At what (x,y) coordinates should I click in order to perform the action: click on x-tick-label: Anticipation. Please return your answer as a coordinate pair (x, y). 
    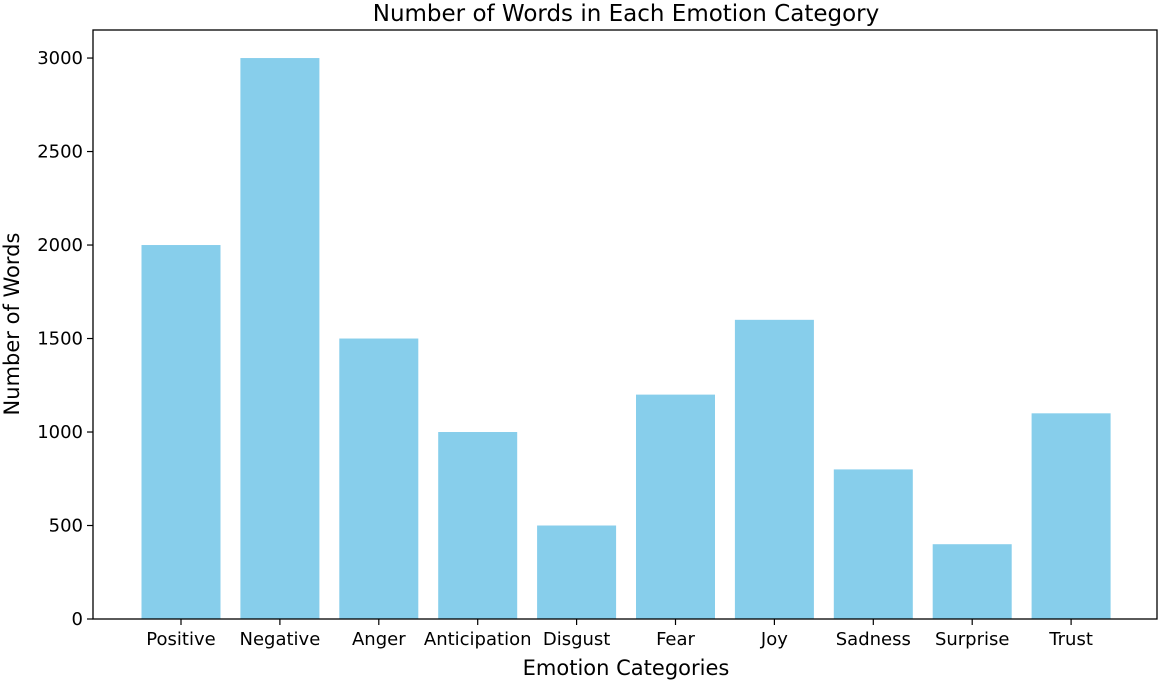
    Looking at the image, I should click on (478, 639).